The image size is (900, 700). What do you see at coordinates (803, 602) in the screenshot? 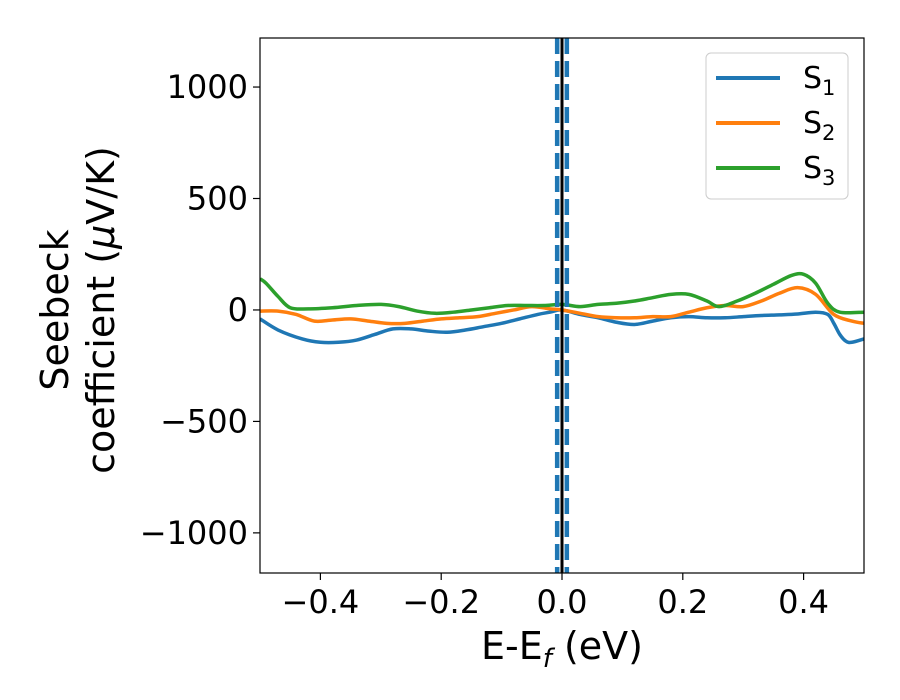
I see `x-tick-label: 0.4` at bounding box center [803, 602].